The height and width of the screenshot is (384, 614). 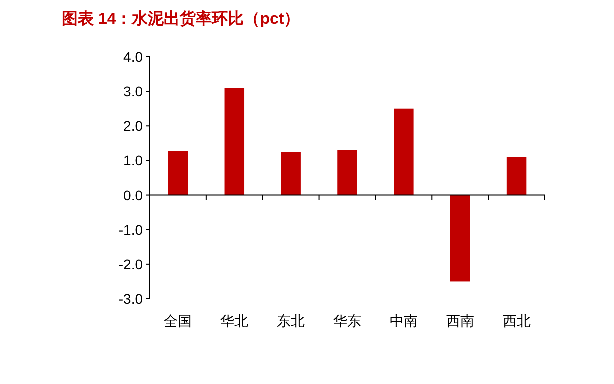 I want to click on x-tick-label: 中南, so click(x=404, y=321).